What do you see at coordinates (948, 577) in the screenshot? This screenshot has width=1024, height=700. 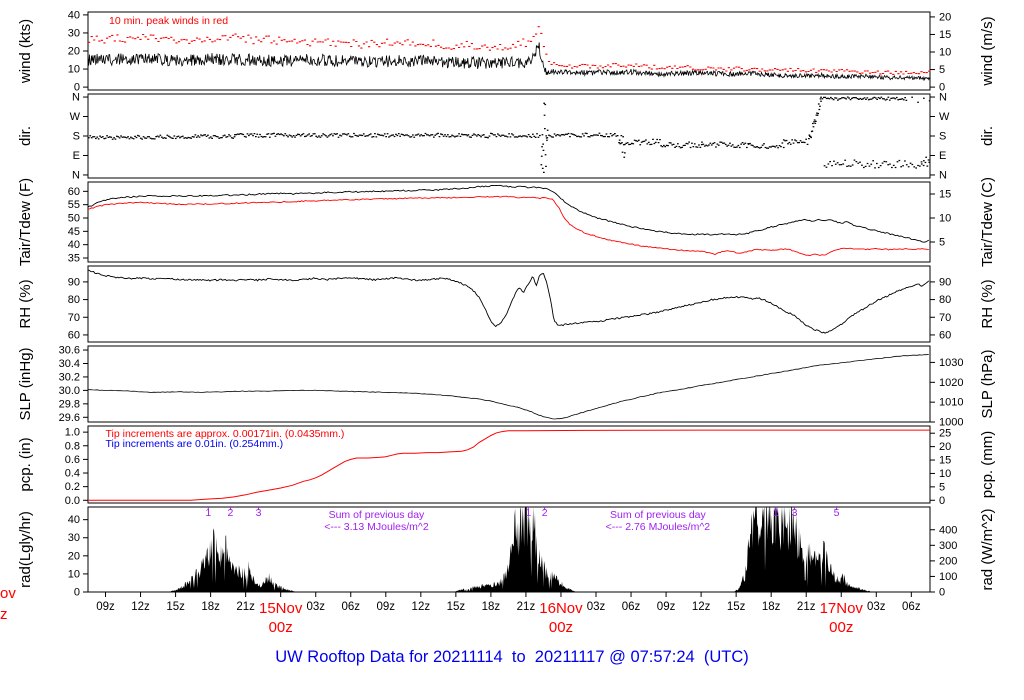 I see `rad-ytick-label-right: 100` at bounding box center [948, 577].